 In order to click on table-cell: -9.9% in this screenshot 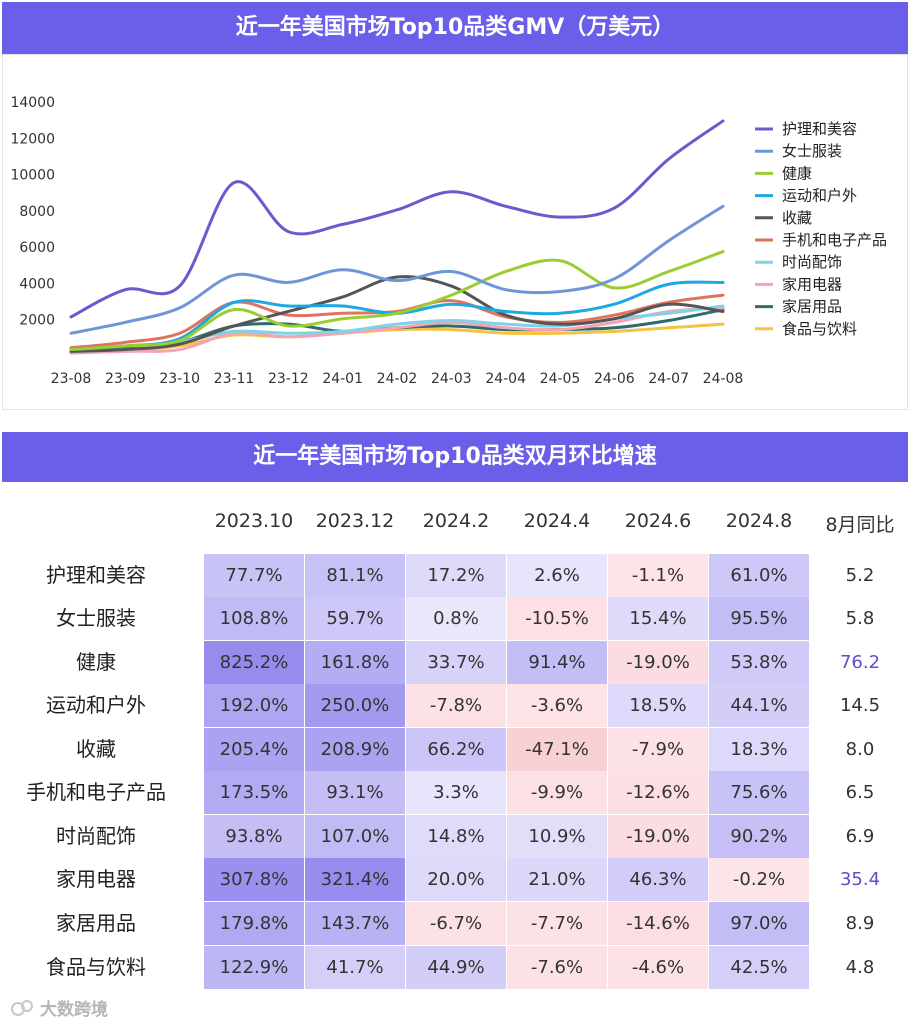, I will do `click(557, 792)`.